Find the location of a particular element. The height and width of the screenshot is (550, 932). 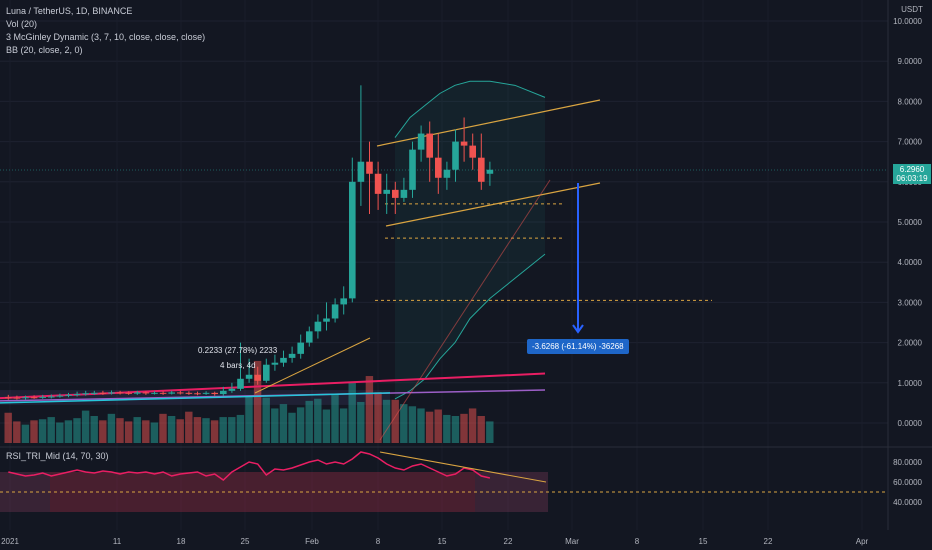

last-price: 6.2960 is located at coordinates (912, 169).